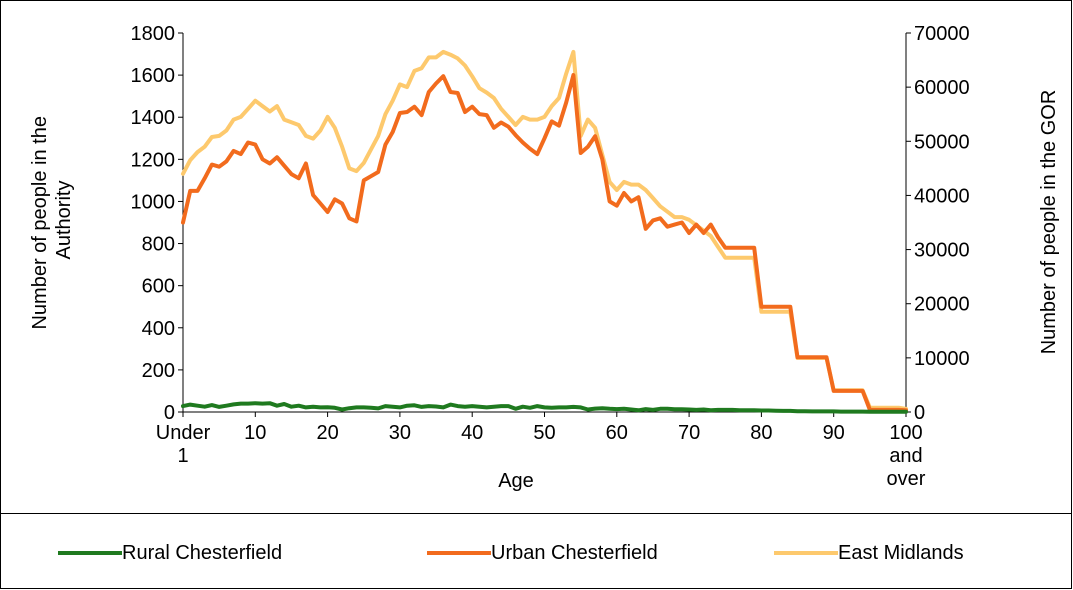  Describe the element at coordinates (153, 202) in the screenshot. I see `left-tick-label: 1000` at that location.